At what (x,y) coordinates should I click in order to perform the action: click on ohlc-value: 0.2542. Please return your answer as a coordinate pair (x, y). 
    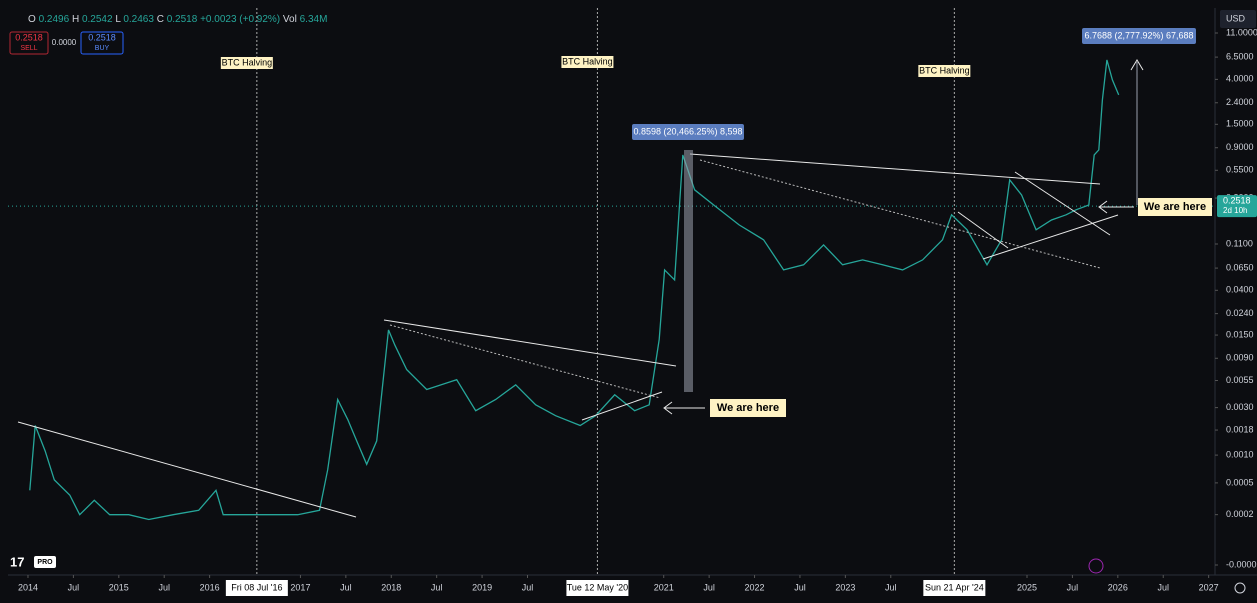
    Looking at the image, I should click on (97, 19).